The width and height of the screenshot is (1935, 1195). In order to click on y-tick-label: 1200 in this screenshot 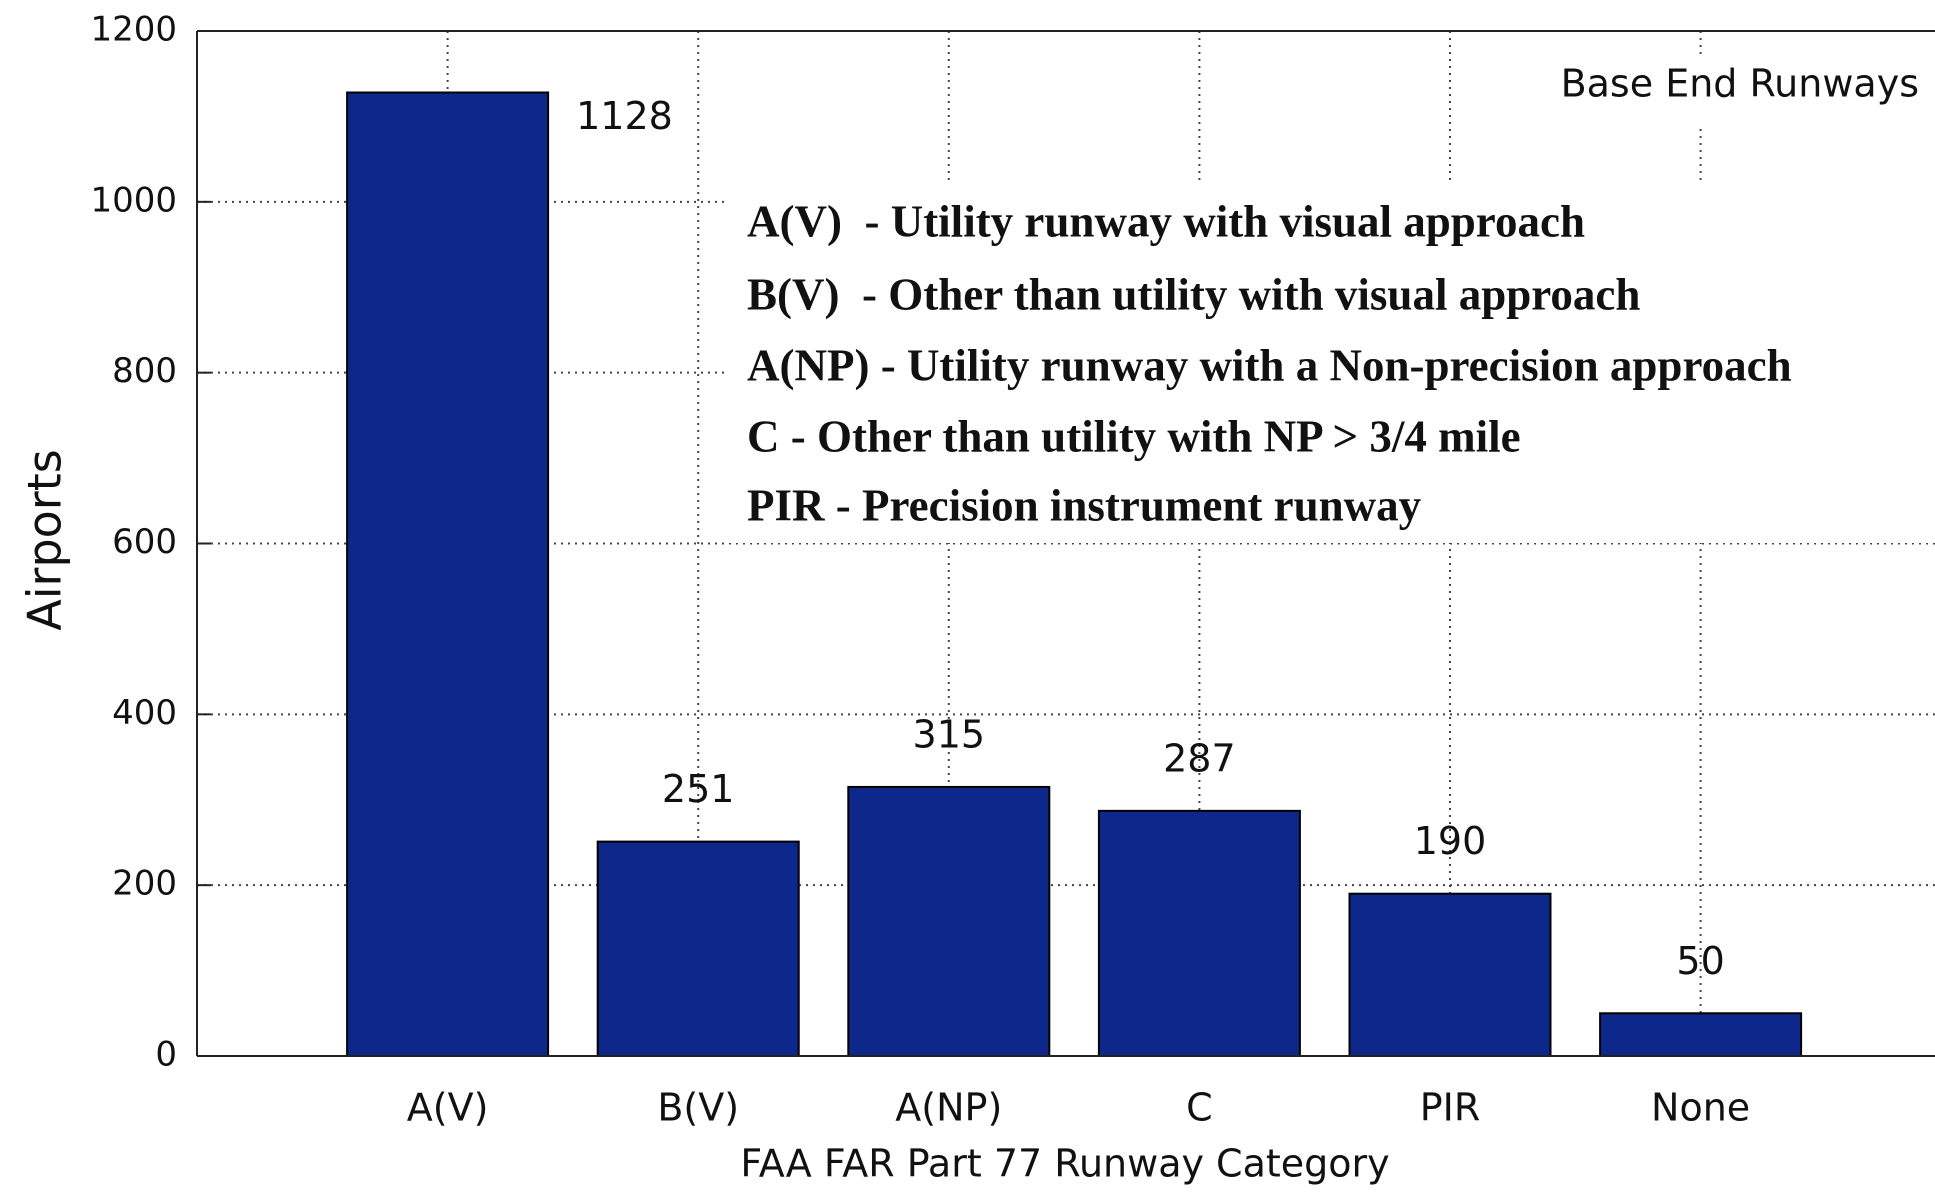, I will do `click(133, 30)`.